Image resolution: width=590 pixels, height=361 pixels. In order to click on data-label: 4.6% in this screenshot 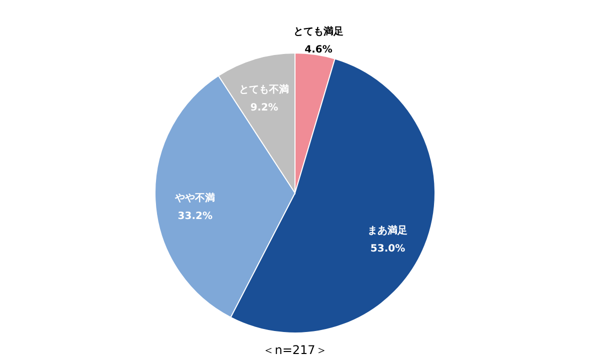, I will do `click(318, 50)`.